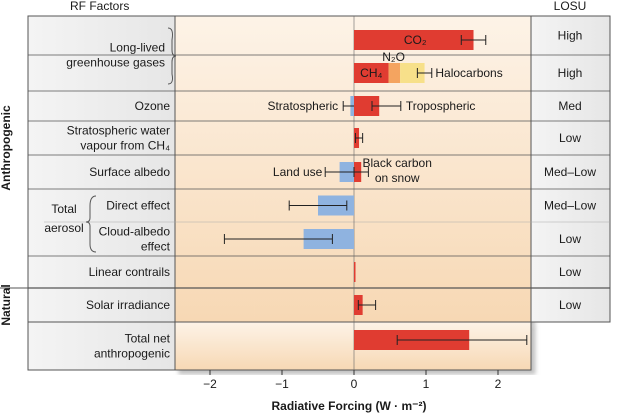 This screenshot has height=420, width=626. What do you see at coordinates (129, 272) in the screenshot?
I see `factor-label: Linear contrails` at bounding box center [129, 272].